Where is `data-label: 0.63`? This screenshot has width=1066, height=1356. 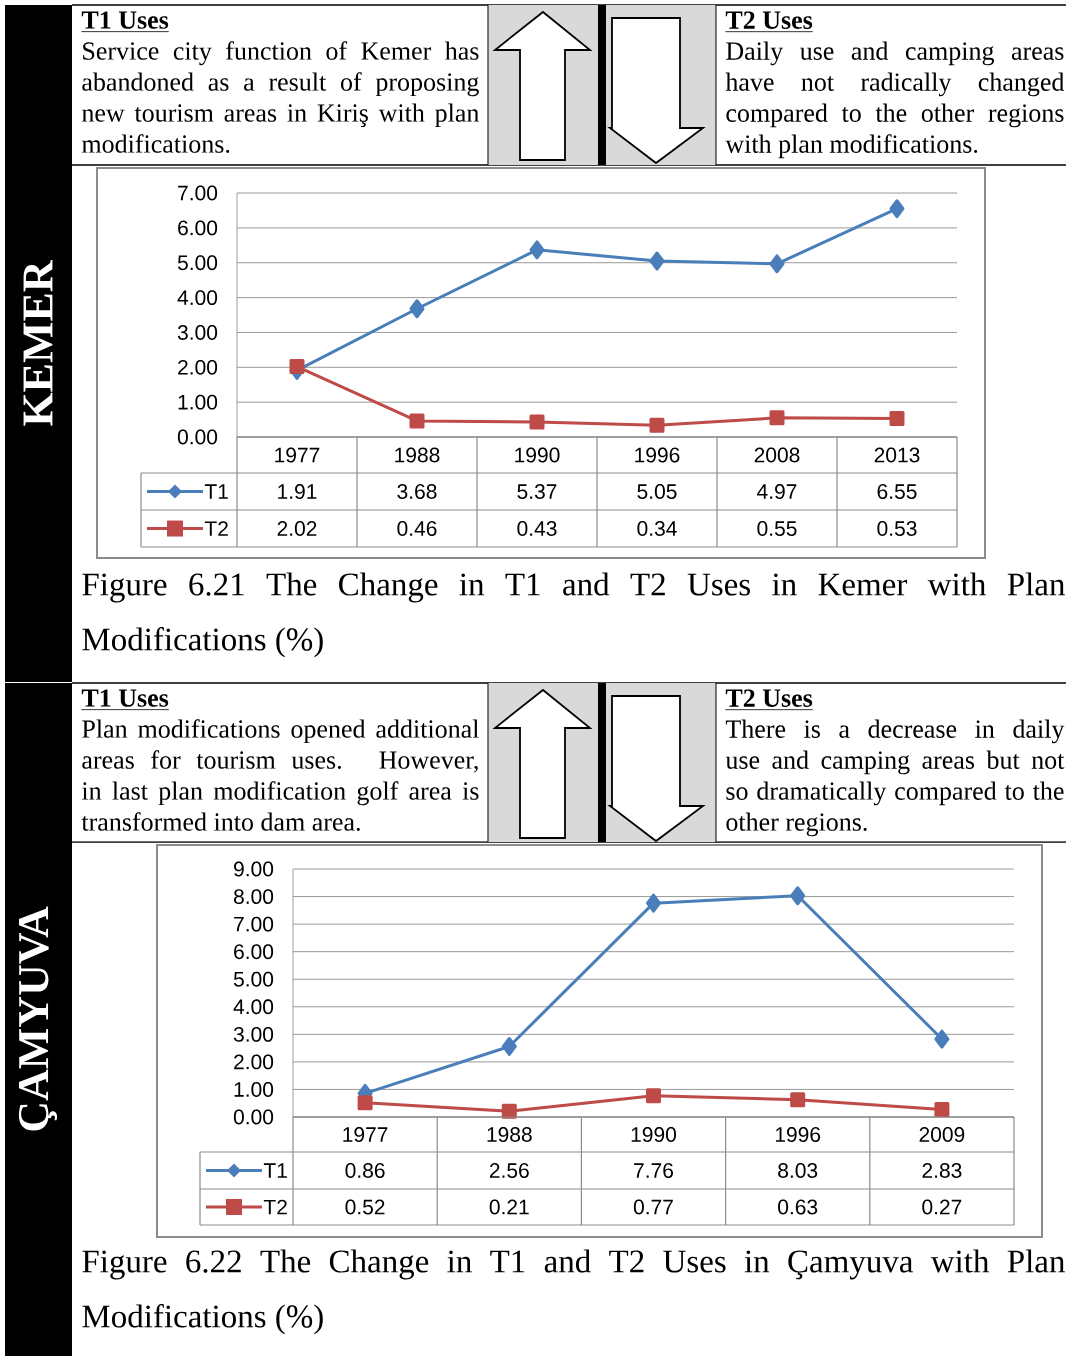
data-label: 0.63 is located at coordinates (798, 1207).